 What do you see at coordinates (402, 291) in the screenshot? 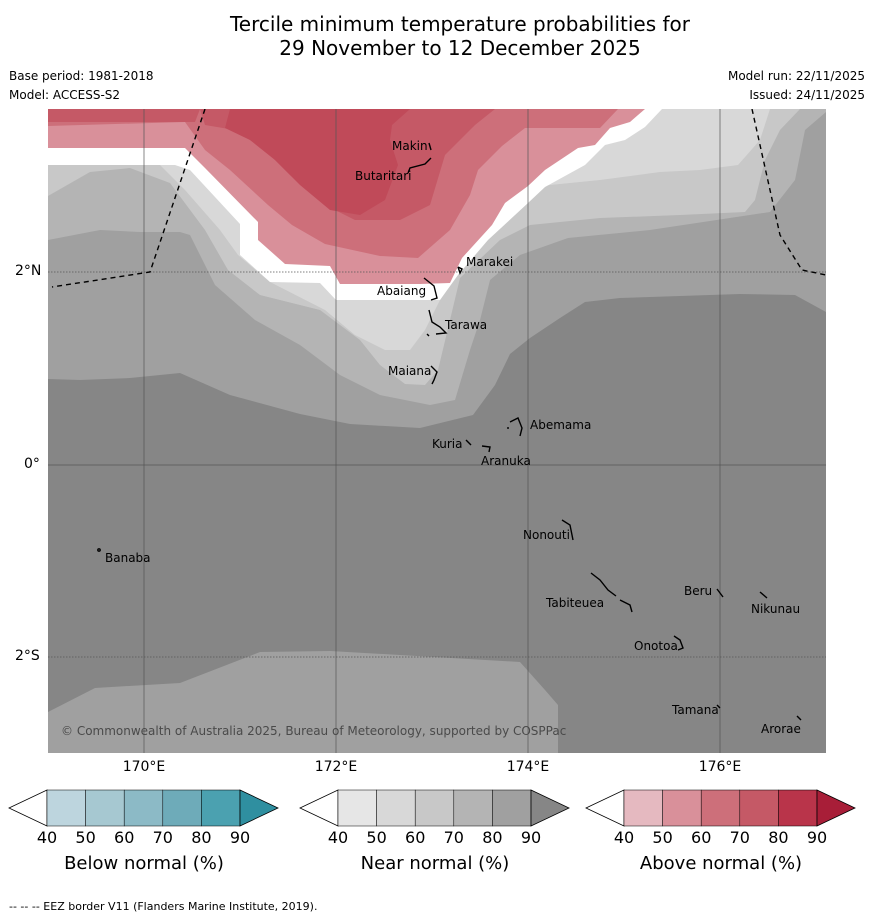
I see `label-abaiang: Abaiang` at bounding box center [402, 291].